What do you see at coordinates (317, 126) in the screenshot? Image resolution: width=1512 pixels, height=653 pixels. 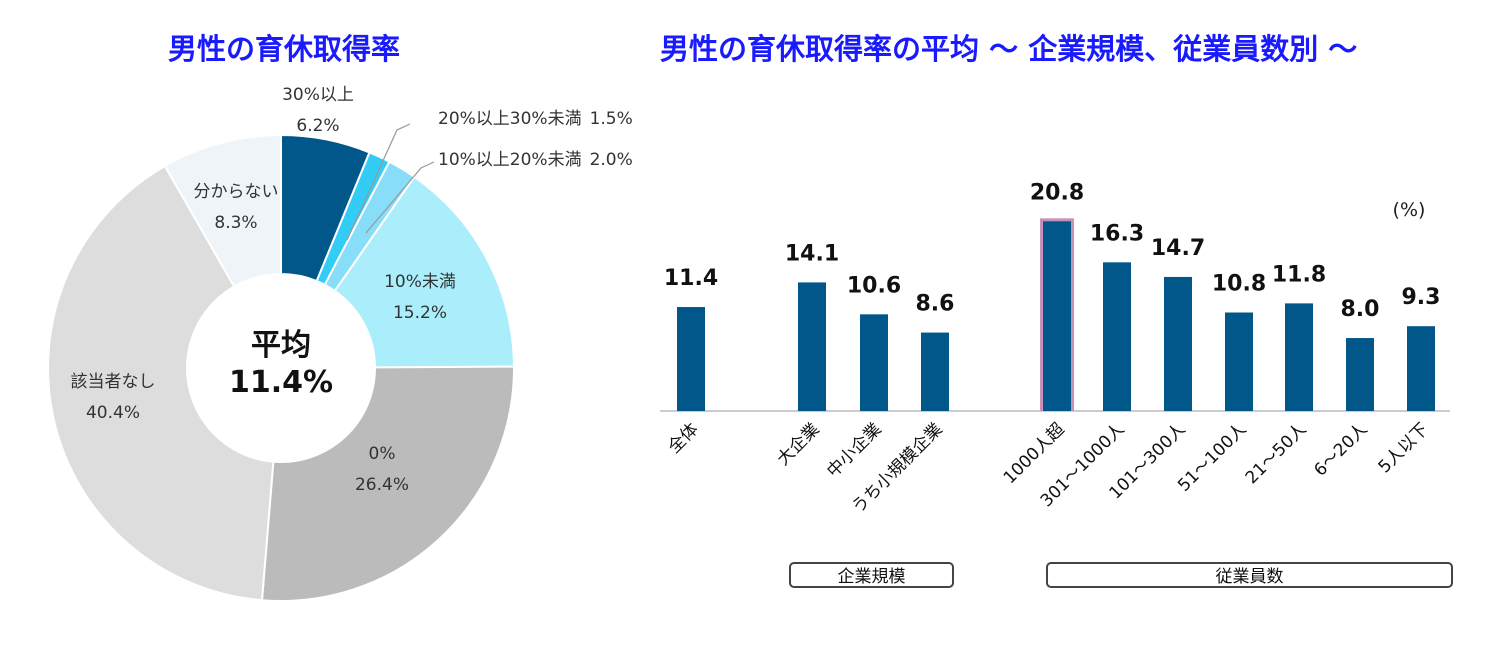 I see `slice-value-label: 6.2%` at bounding box center [317, 126].